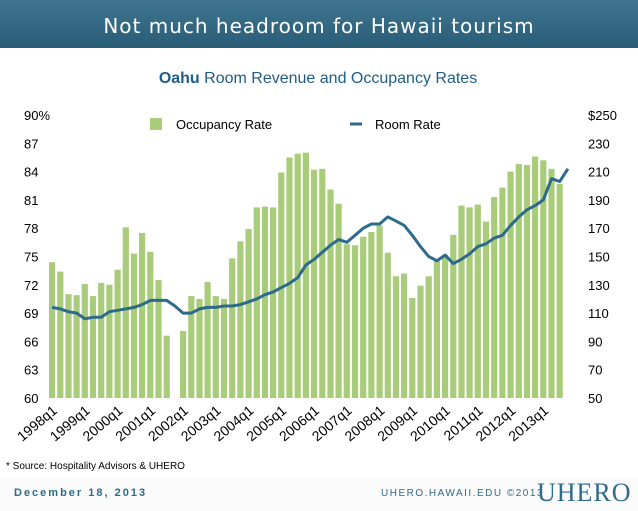  What do you see at coordinates (319, 24) in the screenshot?
I see `slide-title: Not much headroom for Hawaii tourism` at bounding box center [319, 24].